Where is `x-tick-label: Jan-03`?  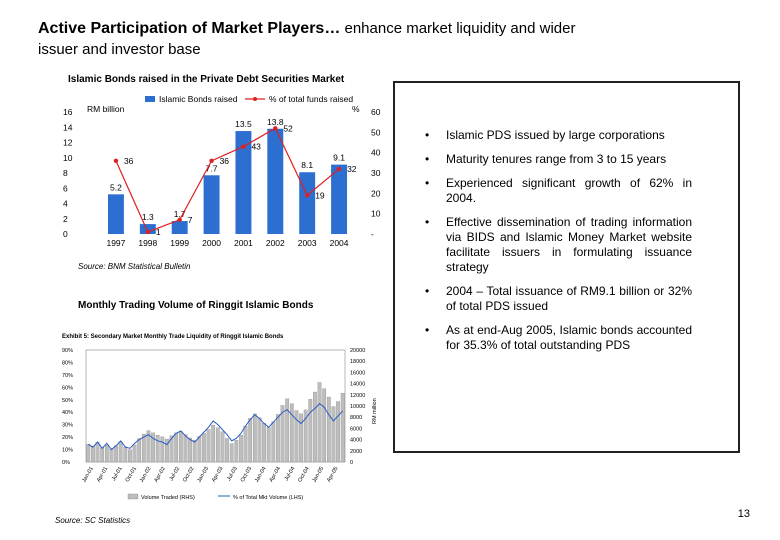 x-tick-label: Jan-03 is located at coordinates (203, 475).